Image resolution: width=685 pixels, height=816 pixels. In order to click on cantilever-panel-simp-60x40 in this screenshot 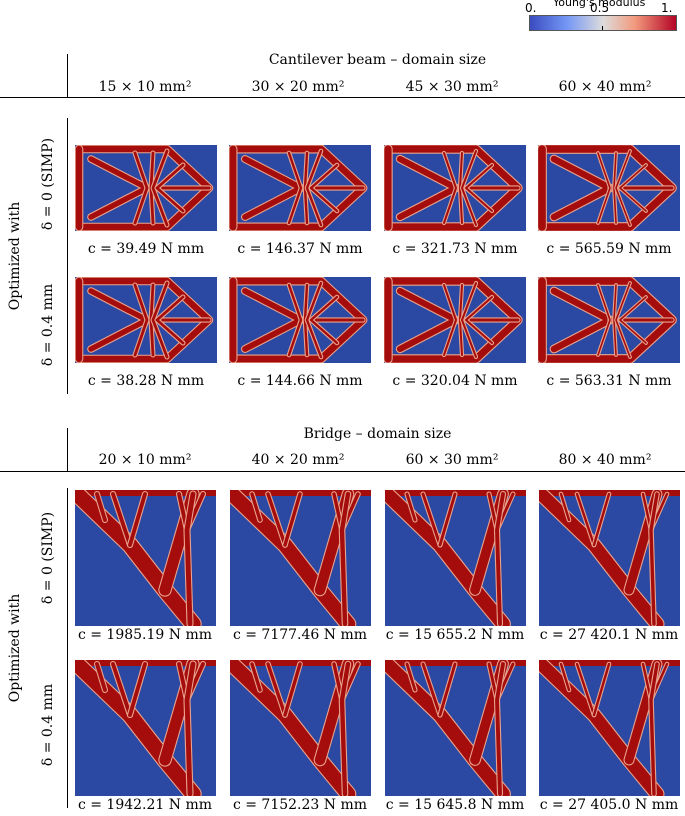, I will do `click(609, 188)`.